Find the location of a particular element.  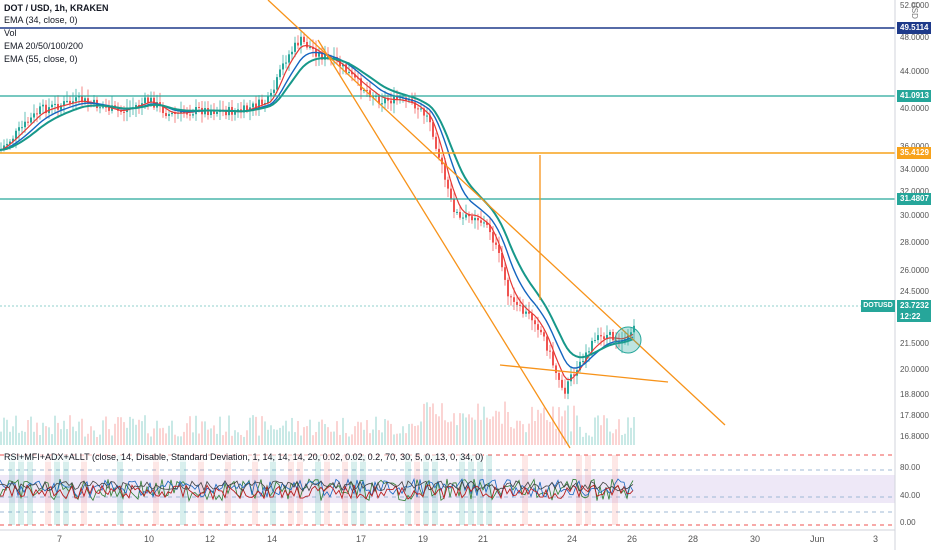

date-tick: 28 is located at coordinates (693, 539).